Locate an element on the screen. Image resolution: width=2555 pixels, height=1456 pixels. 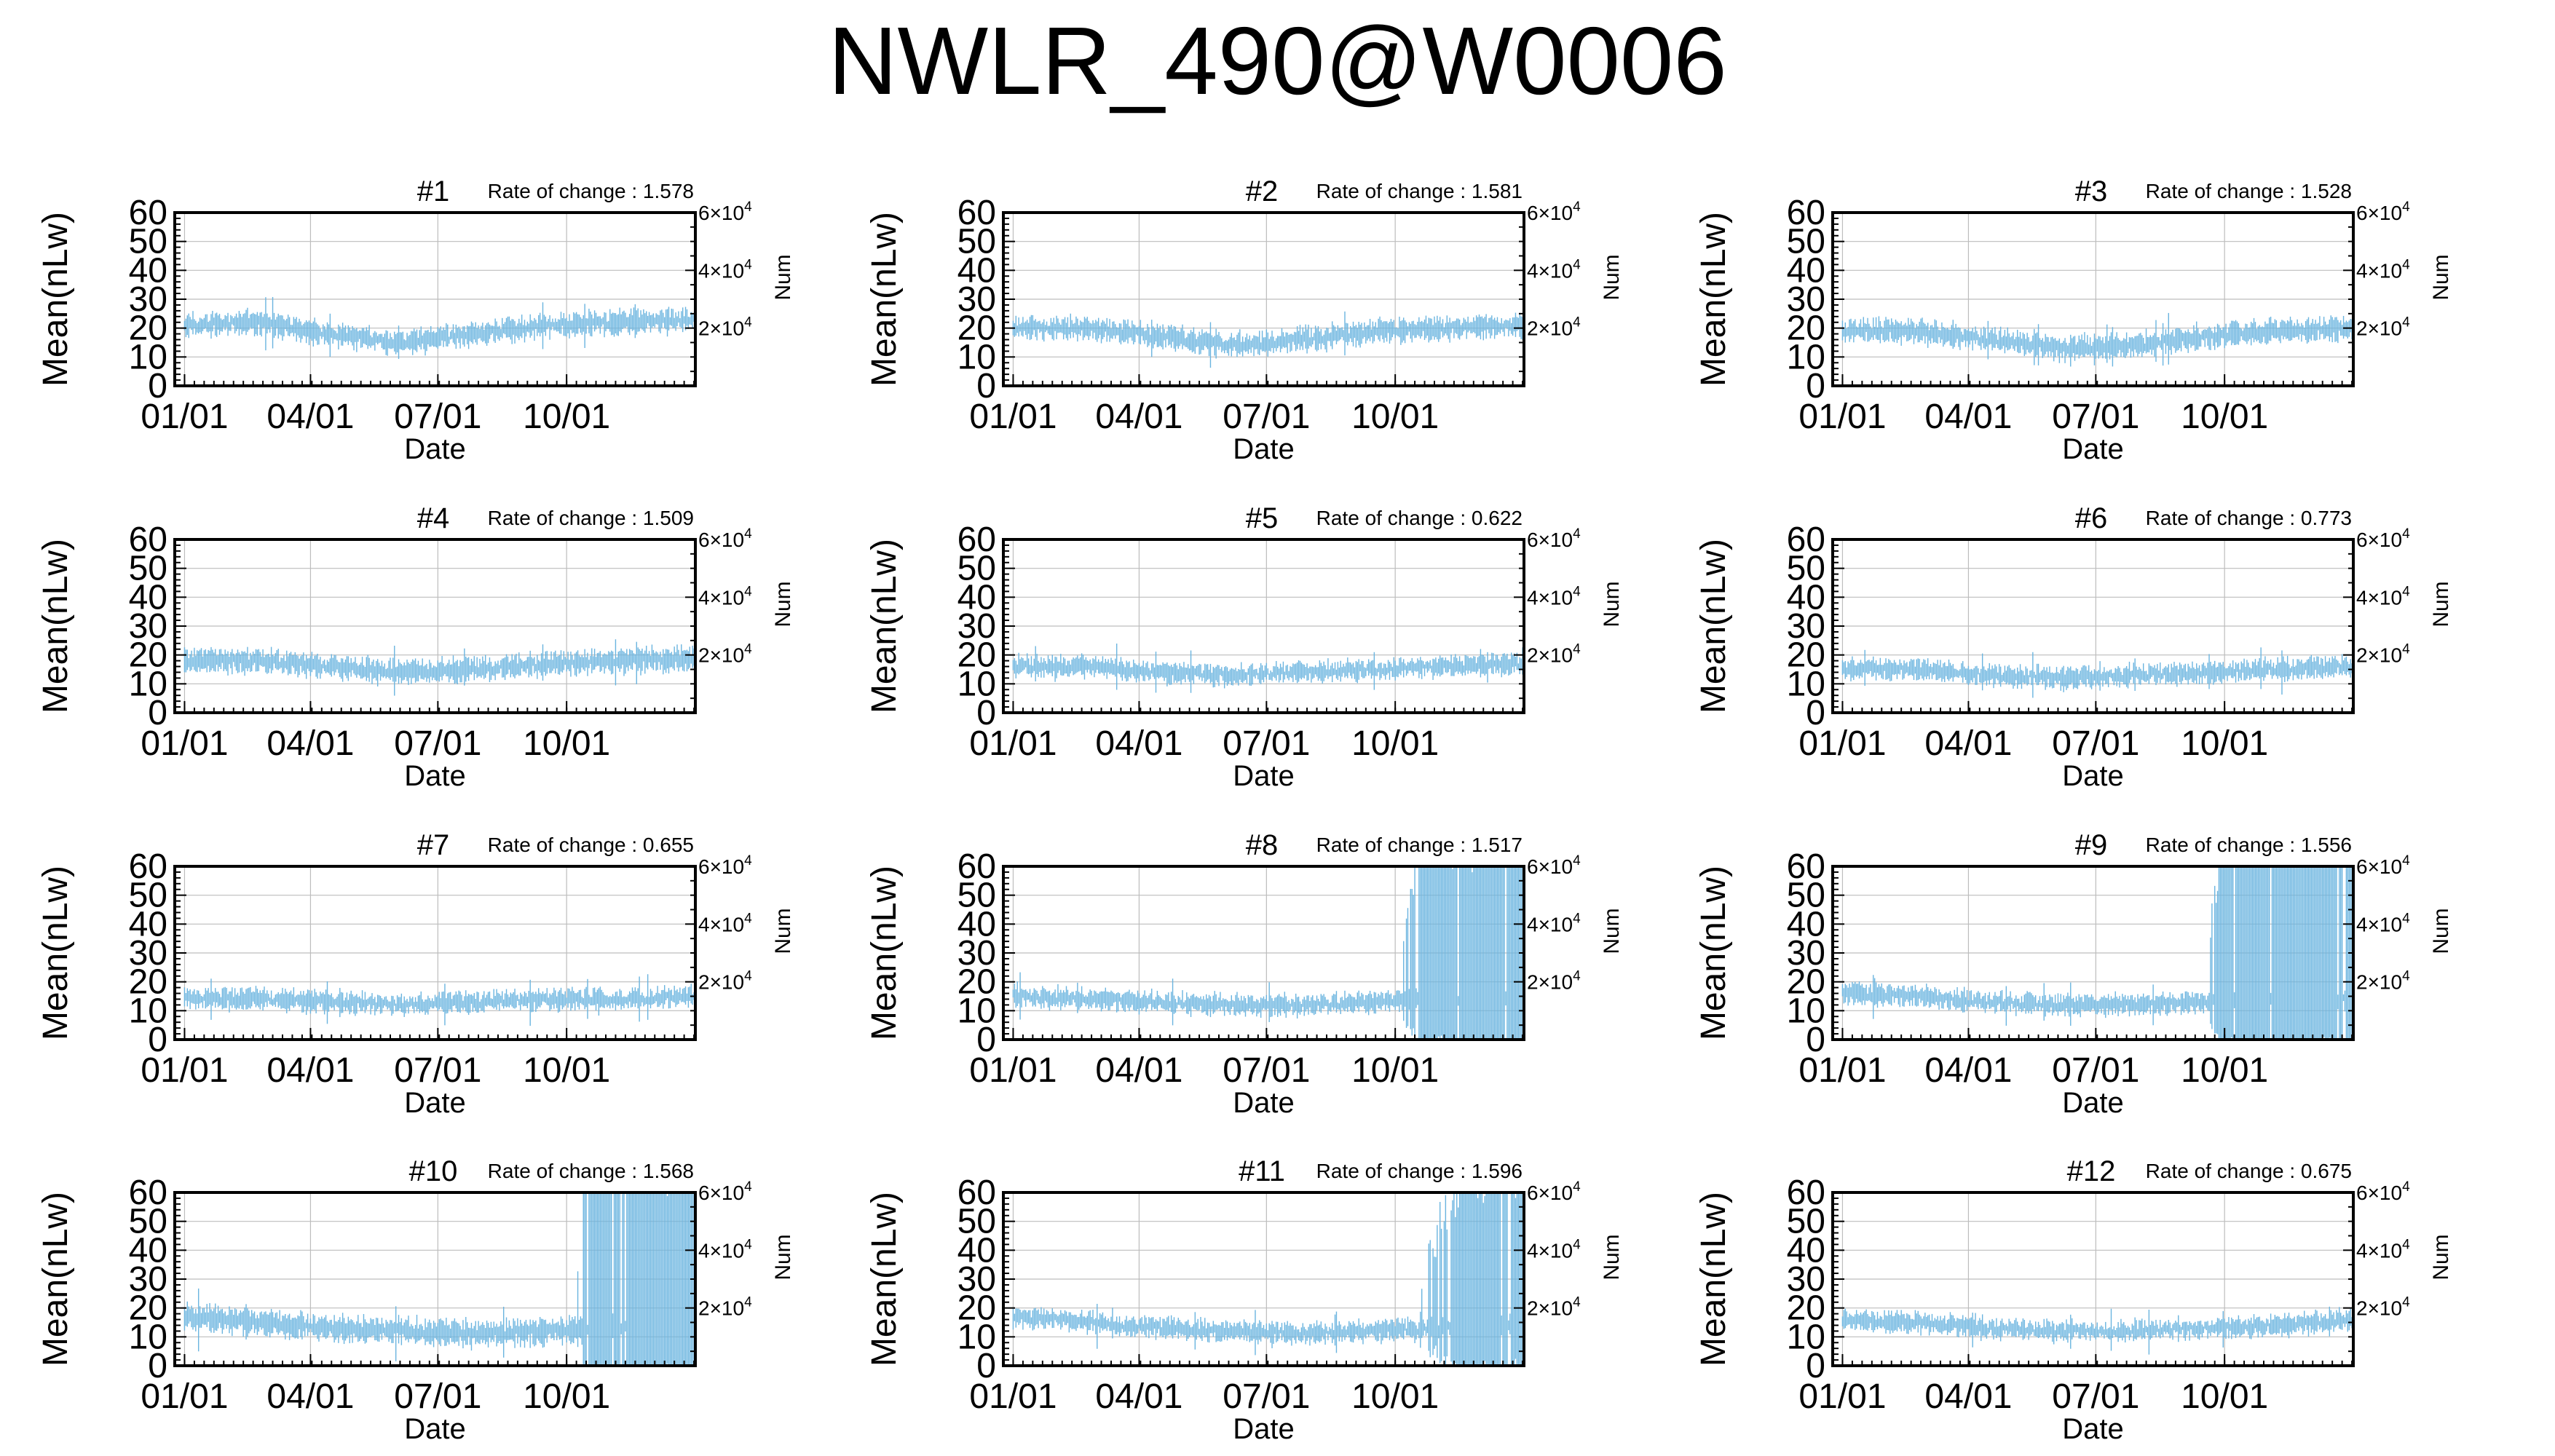
y-tick-label: 40 is located at coordinates (1806, 270).